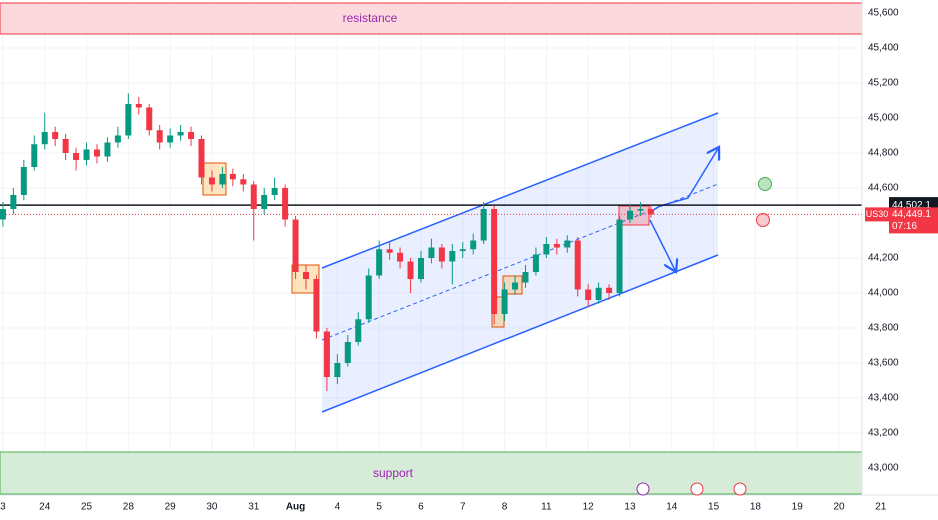  What do you see at coordinates (254, 507) in the screenshot?
I see `x-tick-label: 31` at bounding box center [254, 507].